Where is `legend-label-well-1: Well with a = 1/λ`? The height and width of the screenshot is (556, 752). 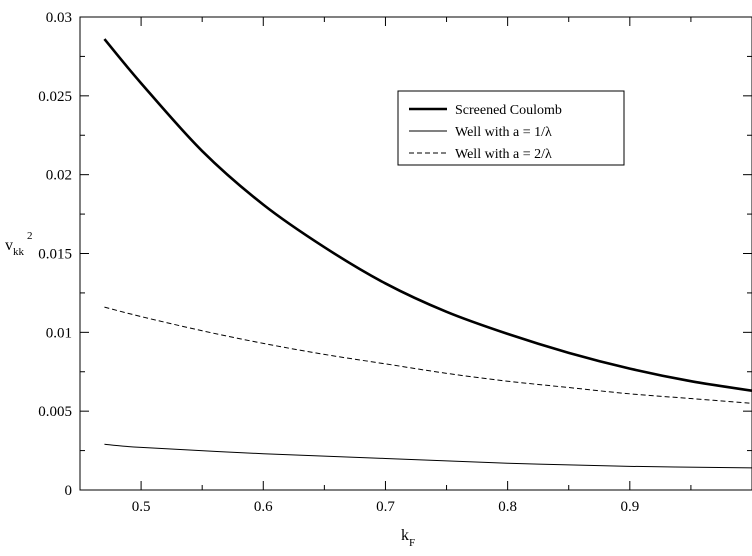 legend-label-well-1: Well with a = 1/λ is located at coordinates (503, 132).